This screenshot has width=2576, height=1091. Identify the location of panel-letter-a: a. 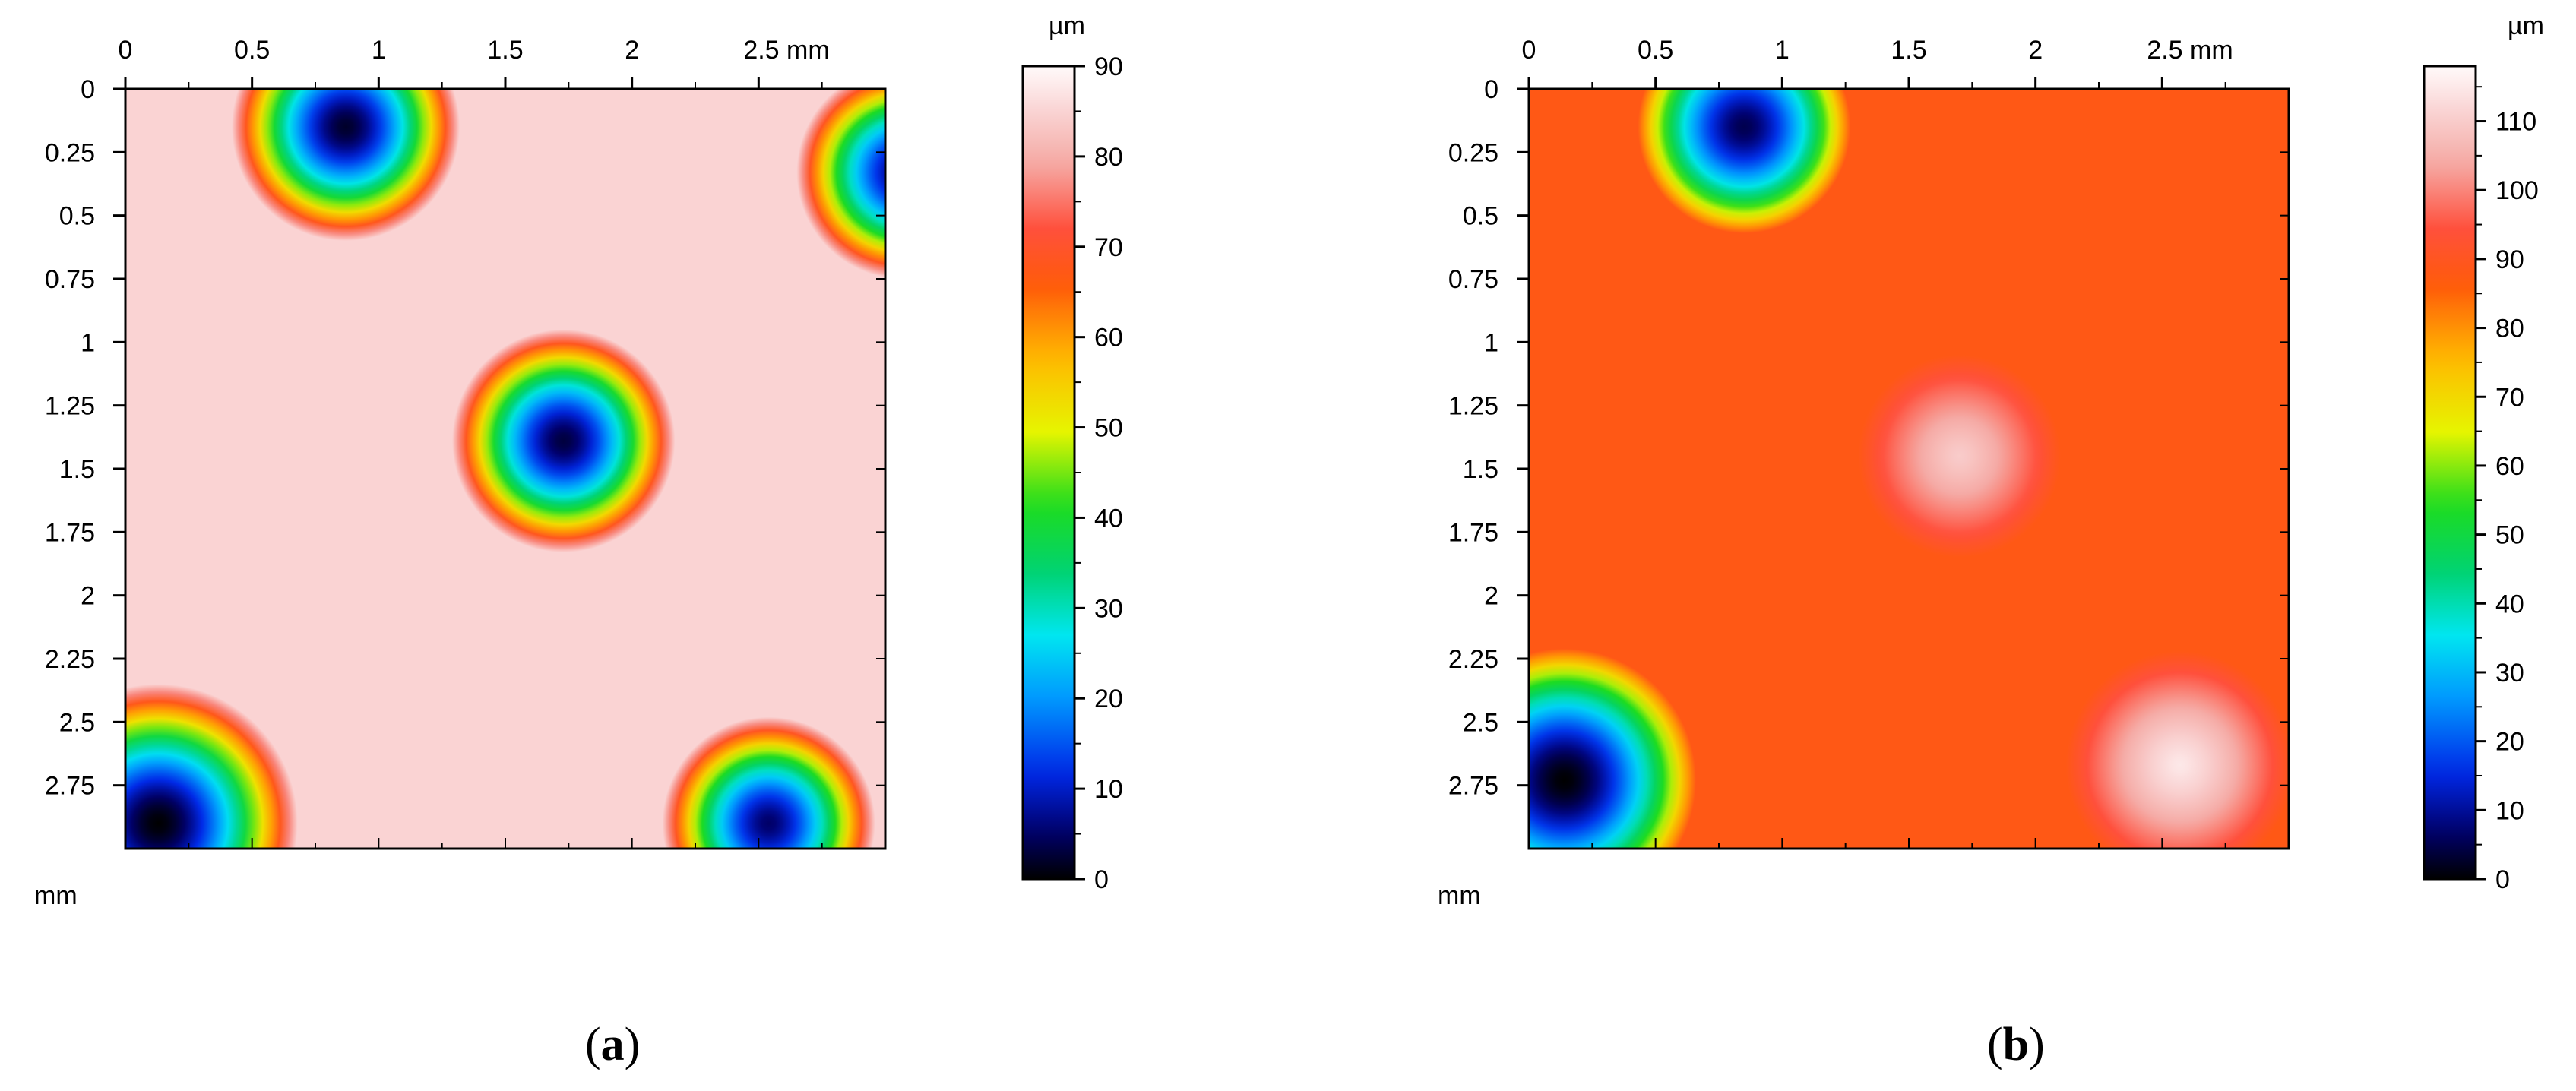
(613, 1044).